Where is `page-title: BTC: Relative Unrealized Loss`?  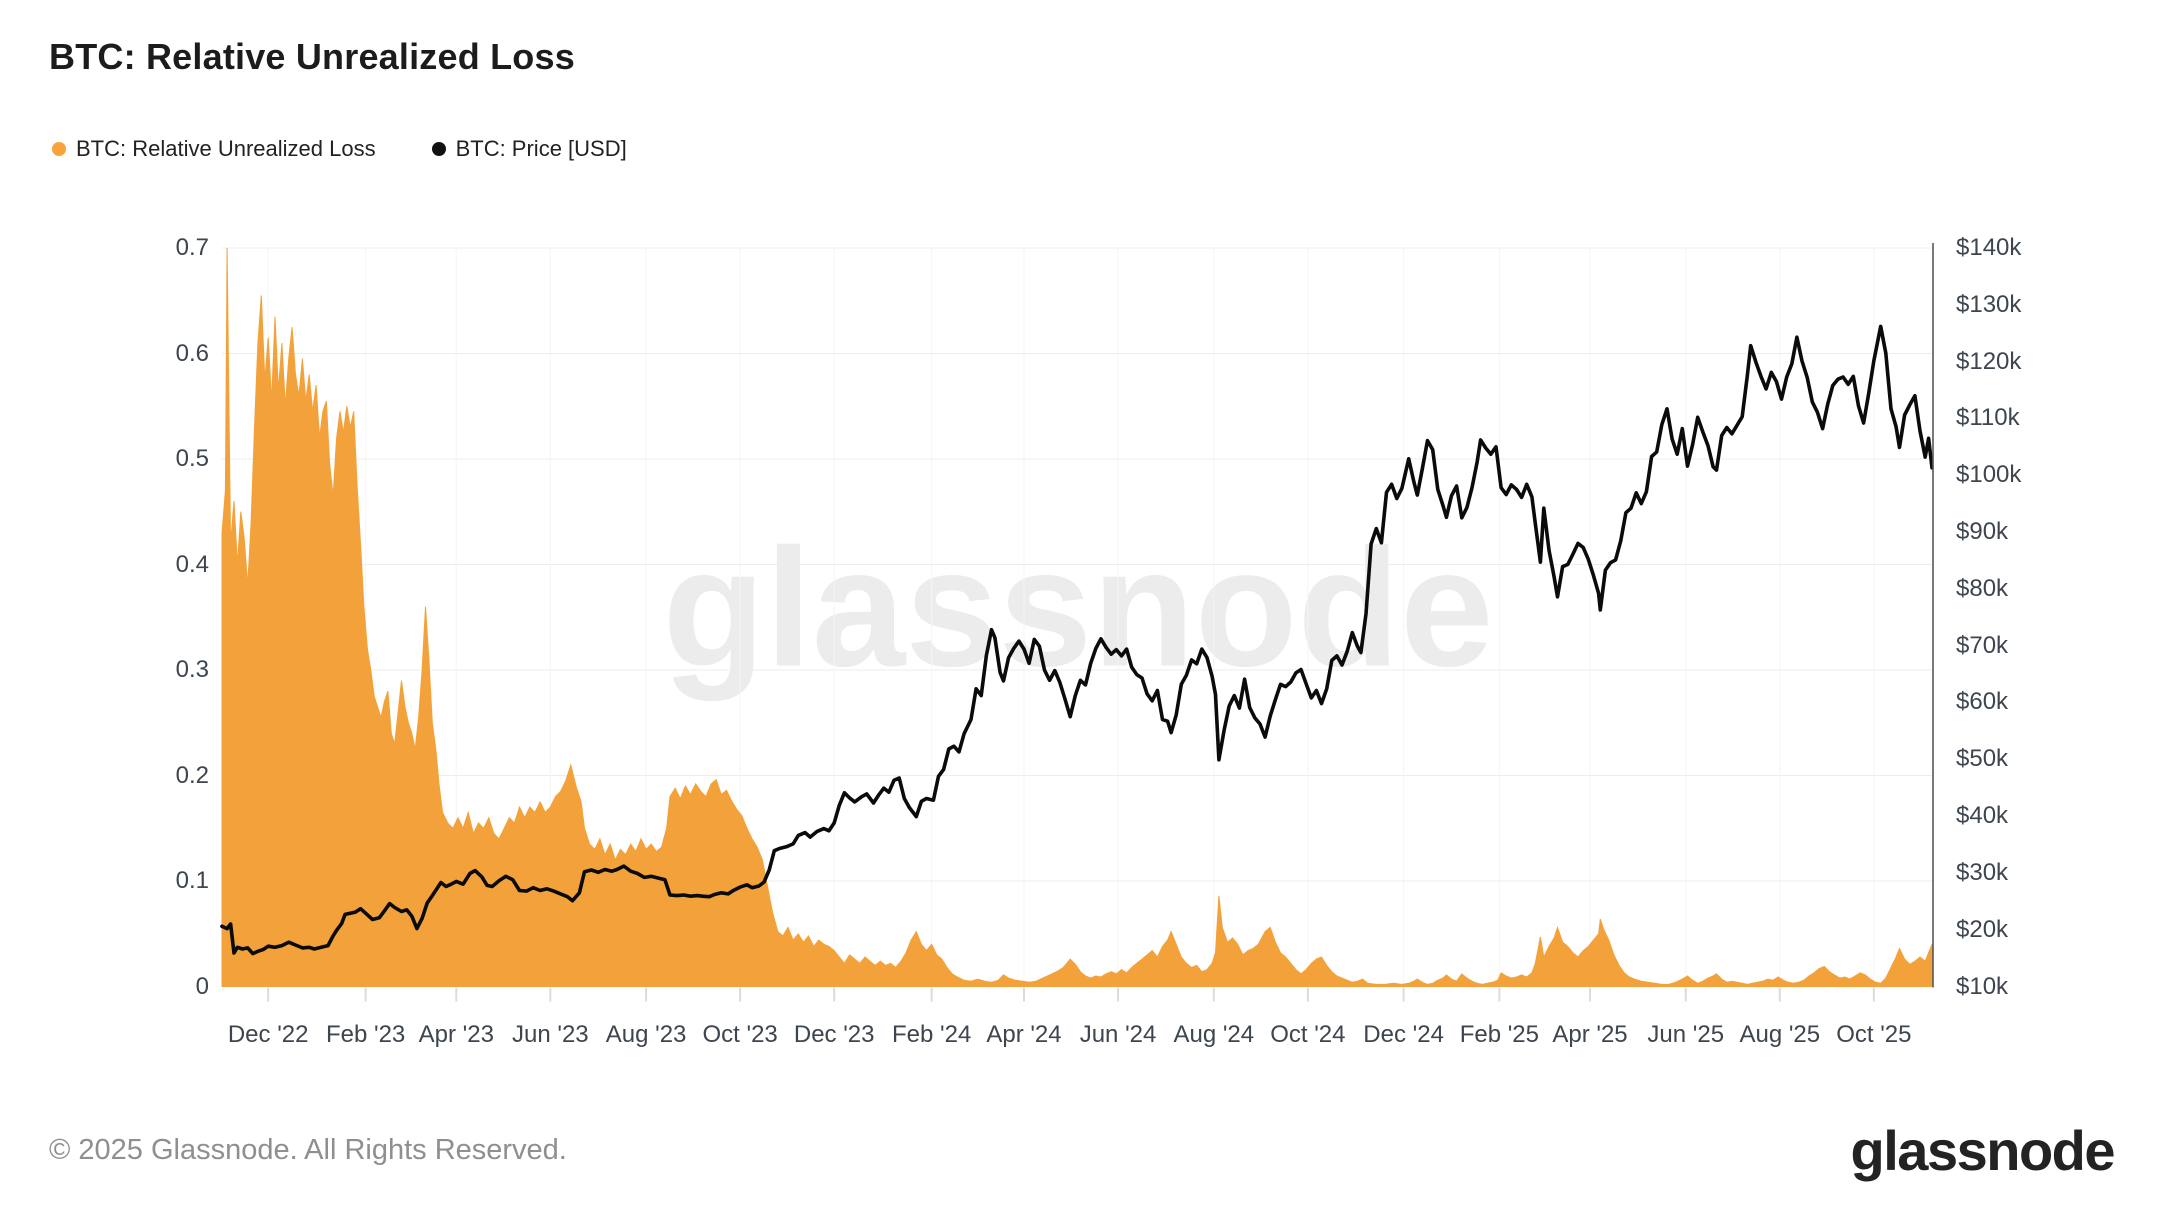
page-title: BTC: Relative Unrealized Loss is located at coordinates (312, 56).